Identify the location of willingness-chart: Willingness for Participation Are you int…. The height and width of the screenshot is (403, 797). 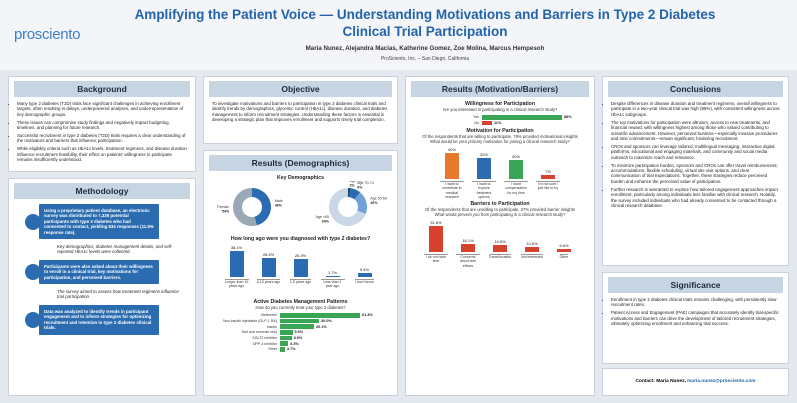
(500, 113).